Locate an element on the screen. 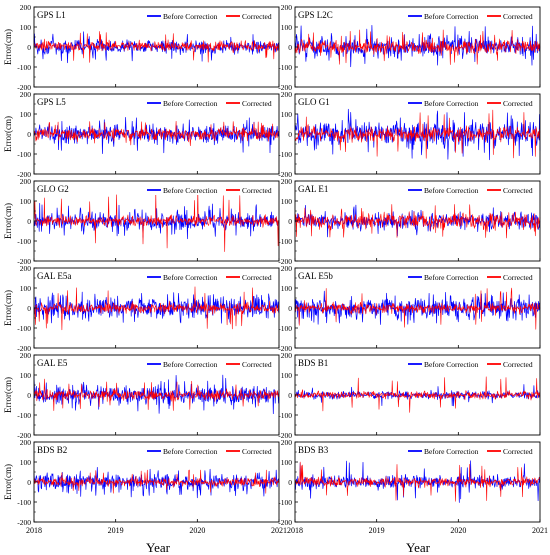 The height and width of the screenshot is (555, 550). panel-title: GLO G2 is located at coordinates (53, 189).